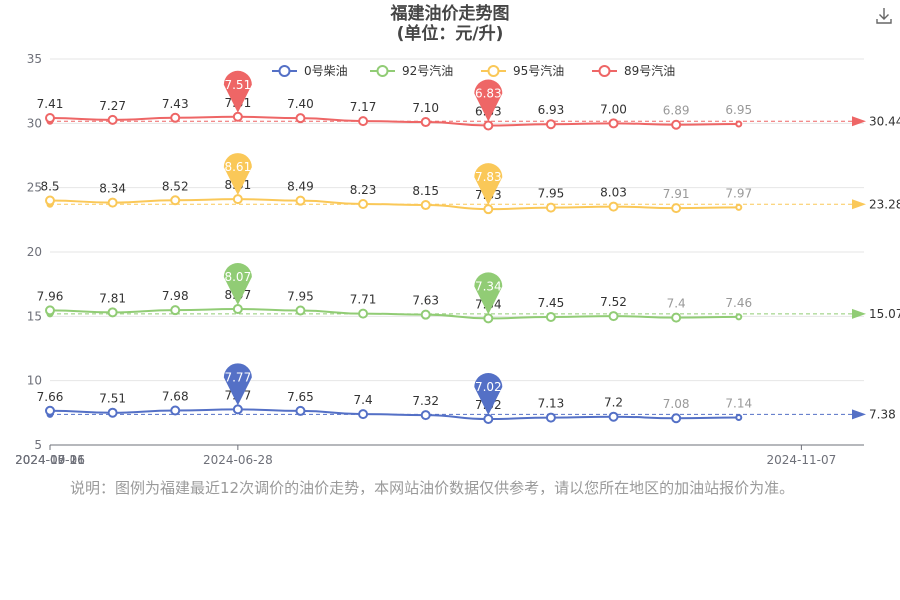 The width and height of the screenshot is (900, 600). I want to click on data-label: 7.98, so click(175, 296).